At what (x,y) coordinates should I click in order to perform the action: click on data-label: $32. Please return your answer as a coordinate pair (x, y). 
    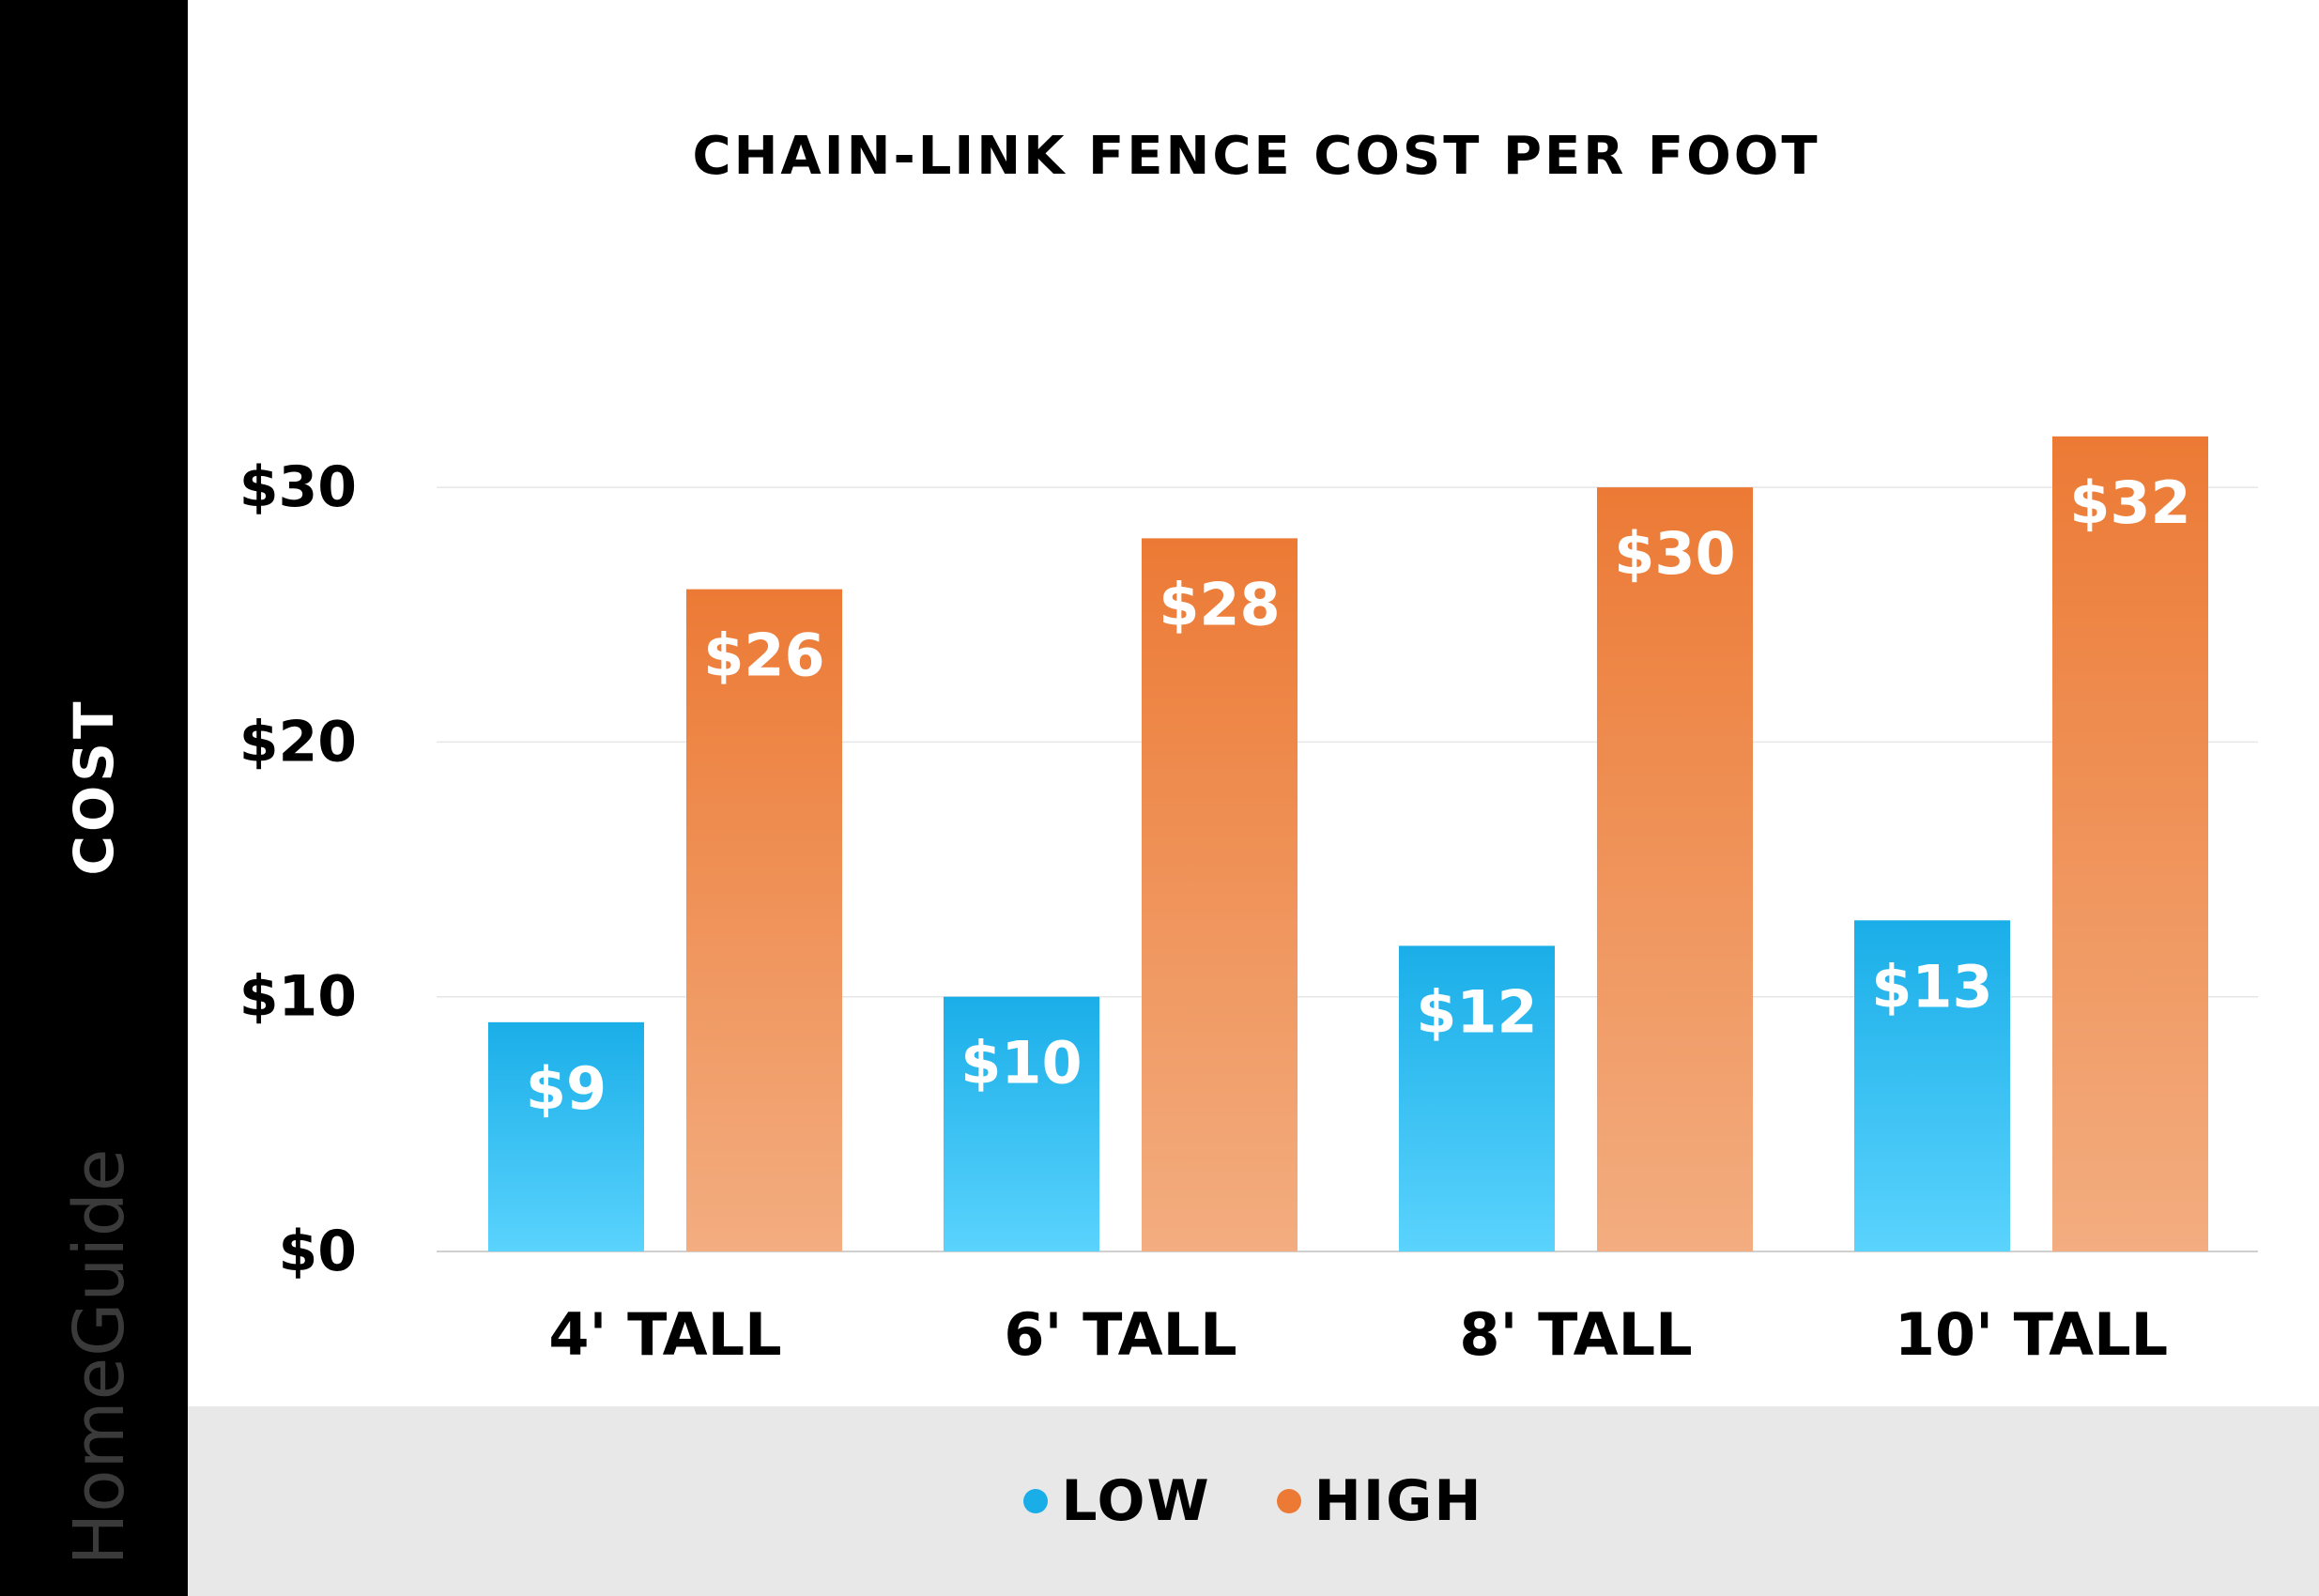
    Looking at the image, I should click on (2129, 503).